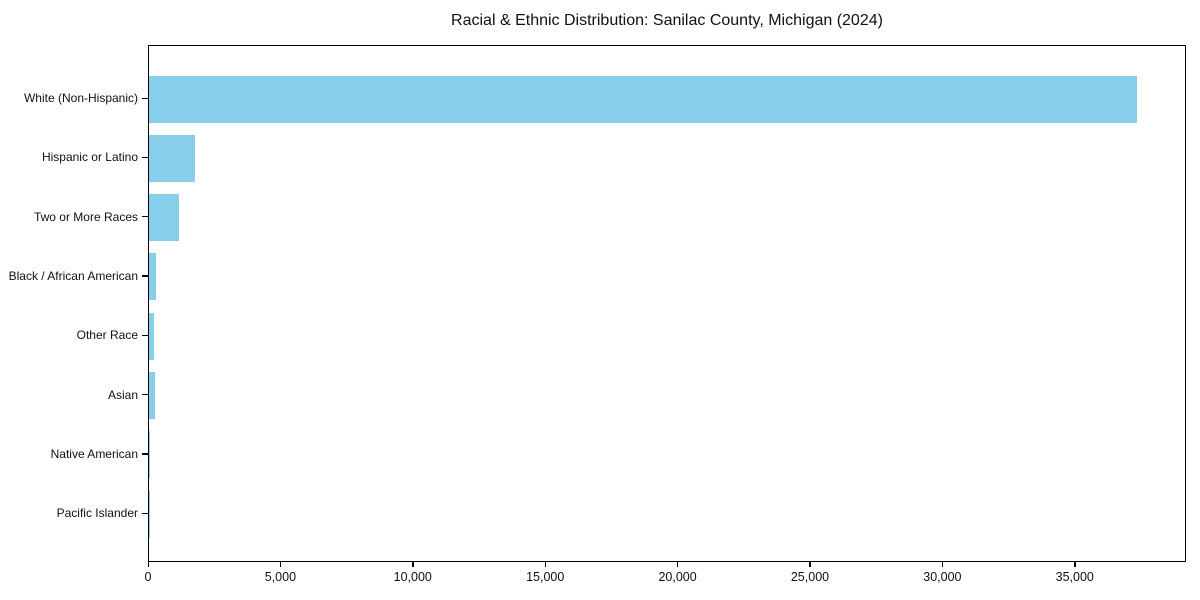 Image resolution: width=1200 pixels, height=600 pixels. I want to click on bar-native-american, so click(149, 455).